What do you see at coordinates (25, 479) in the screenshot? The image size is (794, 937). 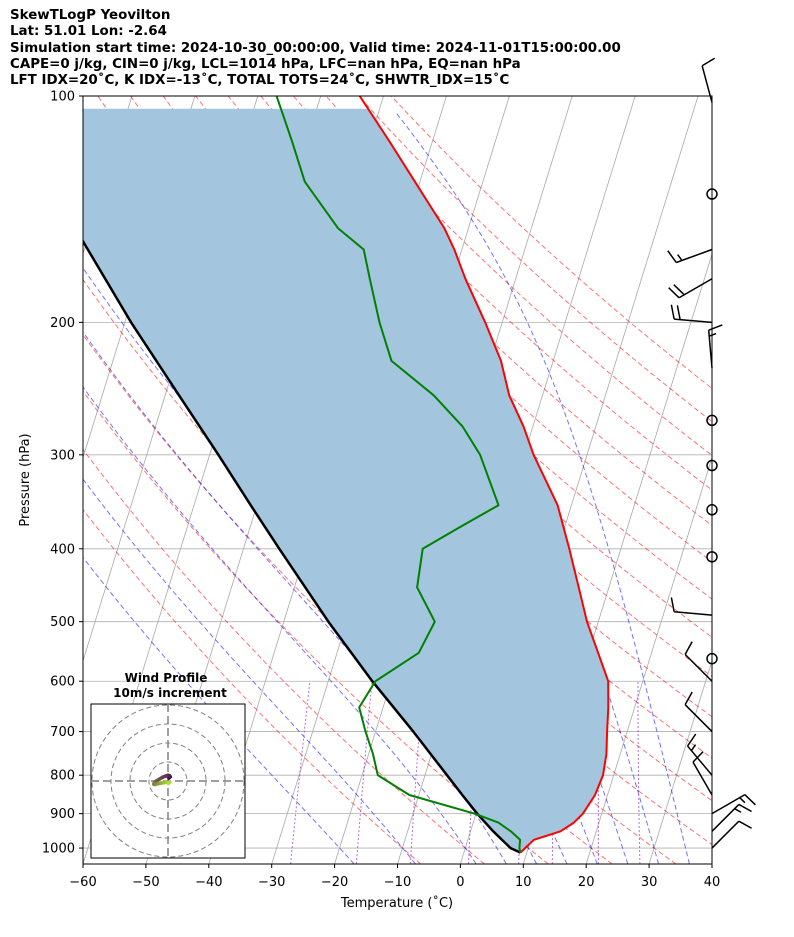 I see `y-axis-label: Pressure (hPa)` at bounding box center [25, 479].